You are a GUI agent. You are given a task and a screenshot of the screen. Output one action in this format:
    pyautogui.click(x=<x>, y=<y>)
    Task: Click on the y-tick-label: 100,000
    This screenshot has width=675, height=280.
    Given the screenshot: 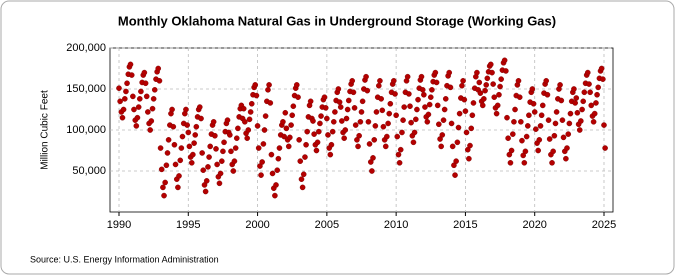 What is the action you would take?
    pyautogui.click(x=86, y=130)
    